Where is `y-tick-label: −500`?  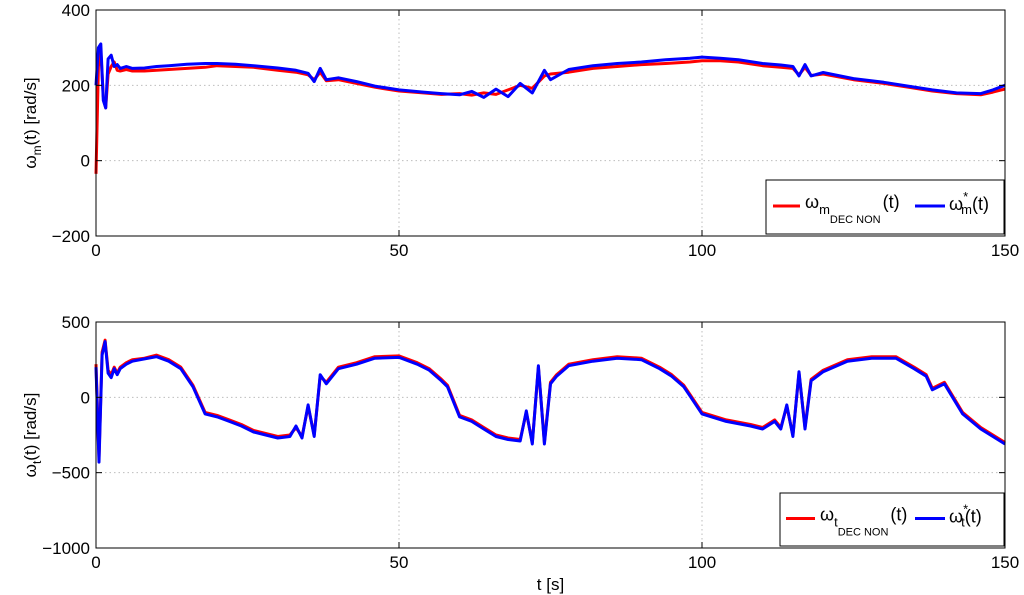
y-tick-label: −500 is located at coordinates (71, 473).